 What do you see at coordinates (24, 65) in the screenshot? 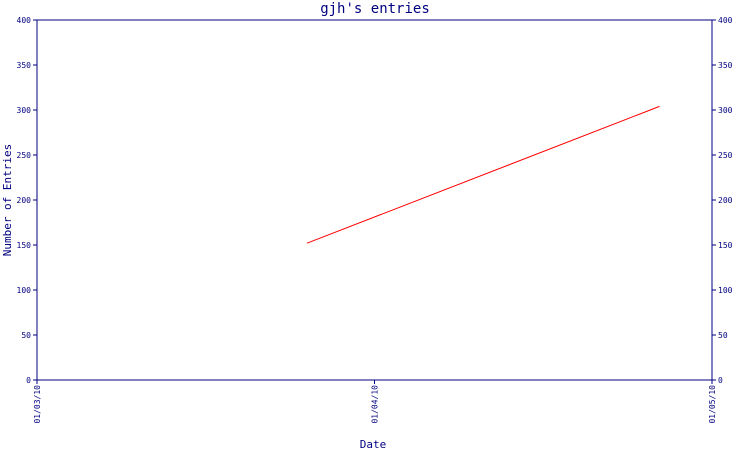
I see `y-tick-label-left: 350` at bounding box center [24, 65].